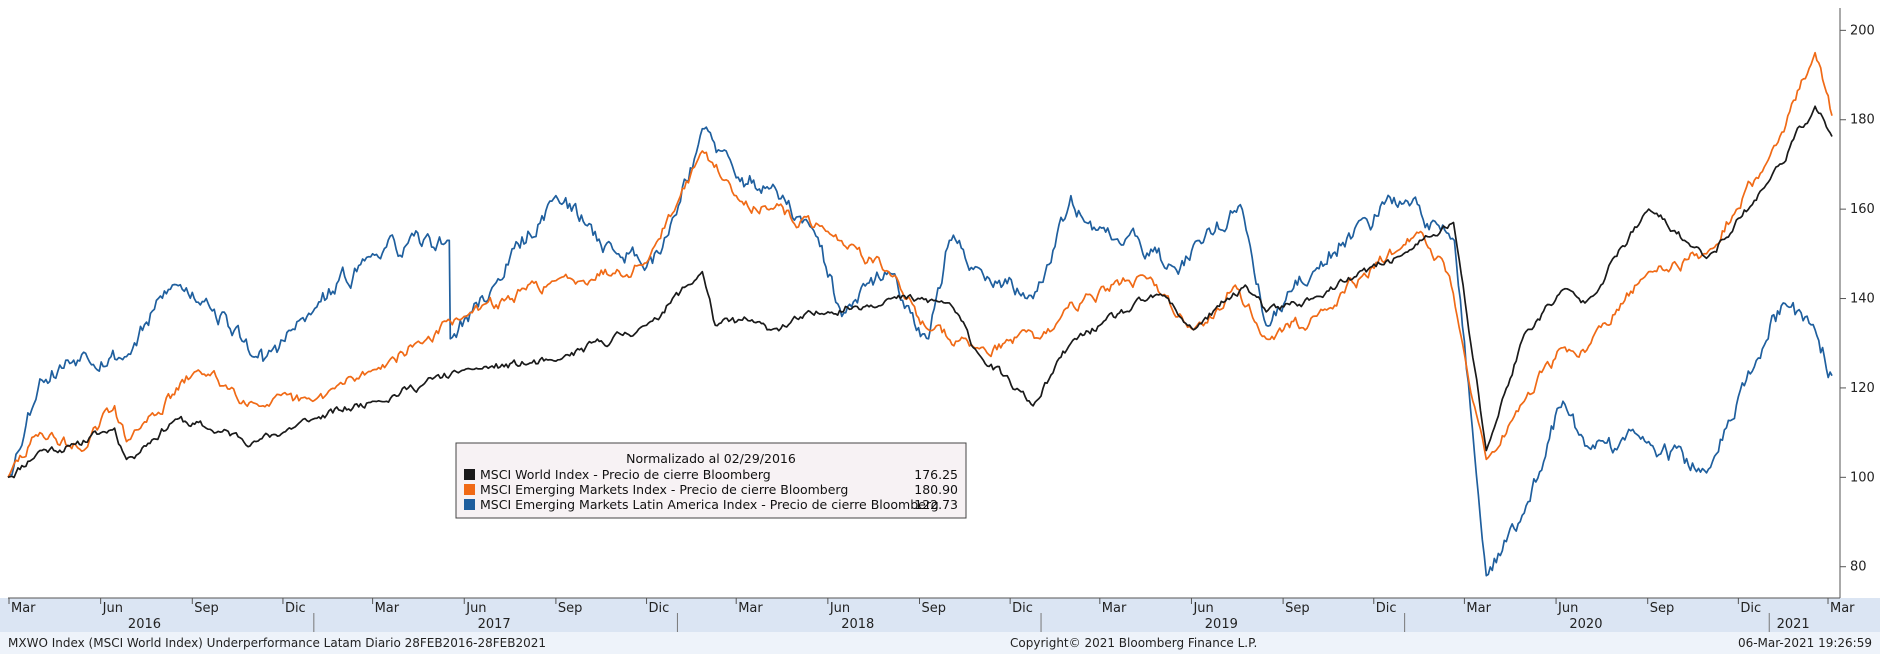 The width and height of the screenshot is (1880, 654). I want to click on y-tick-label: 200, so click(1862, 30).